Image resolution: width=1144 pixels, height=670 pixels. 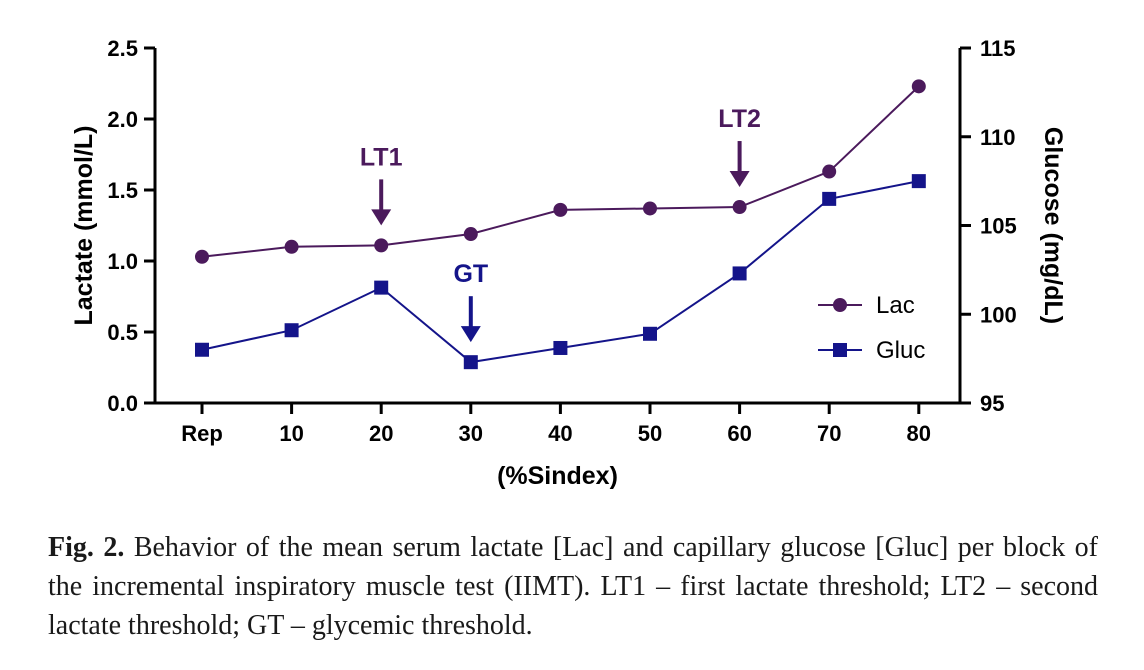 What do you see at coordinates (871, 328) in the screenshot?
I see `legend: Lac Gluc` at bounding box center [871, 328].